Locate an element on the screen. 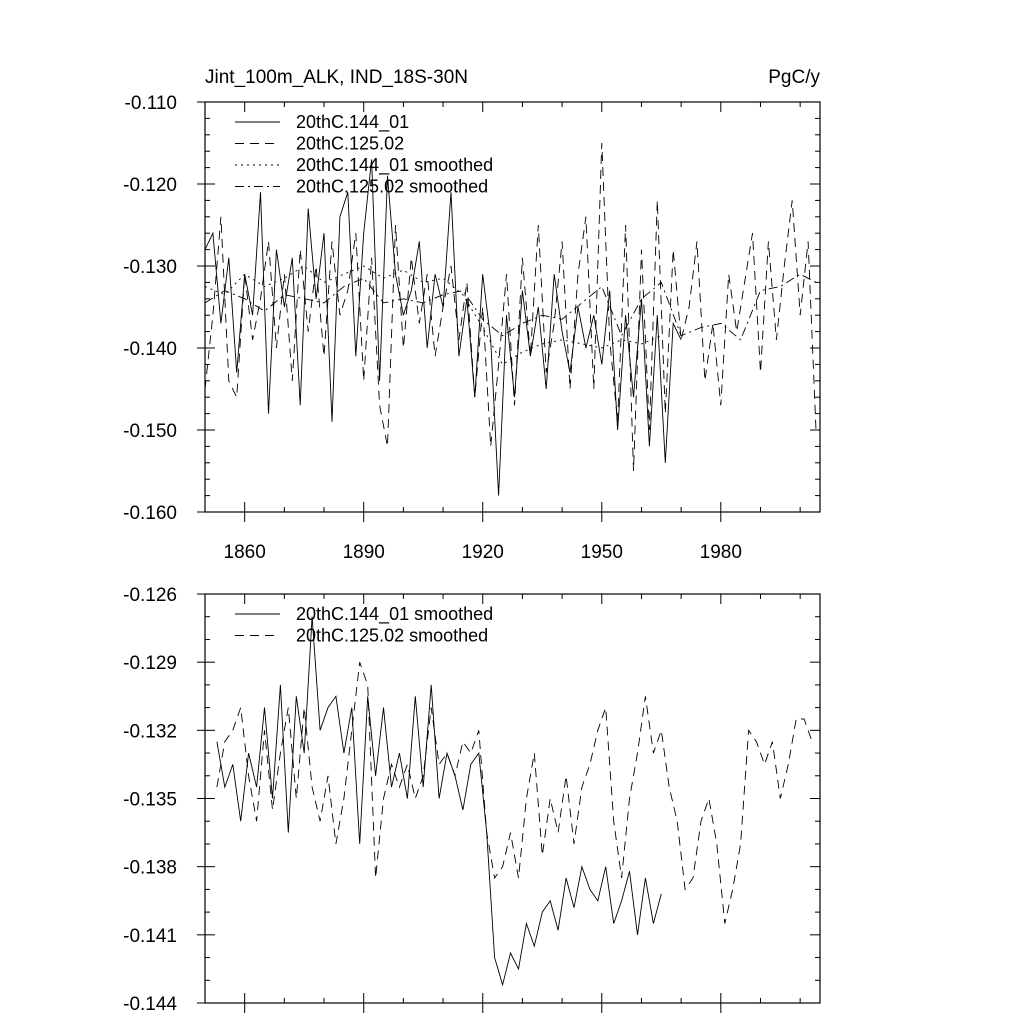 This screenshot has height=1024, width=1024. y-tick-label: -0.120 is located at coordinates (150, 185).